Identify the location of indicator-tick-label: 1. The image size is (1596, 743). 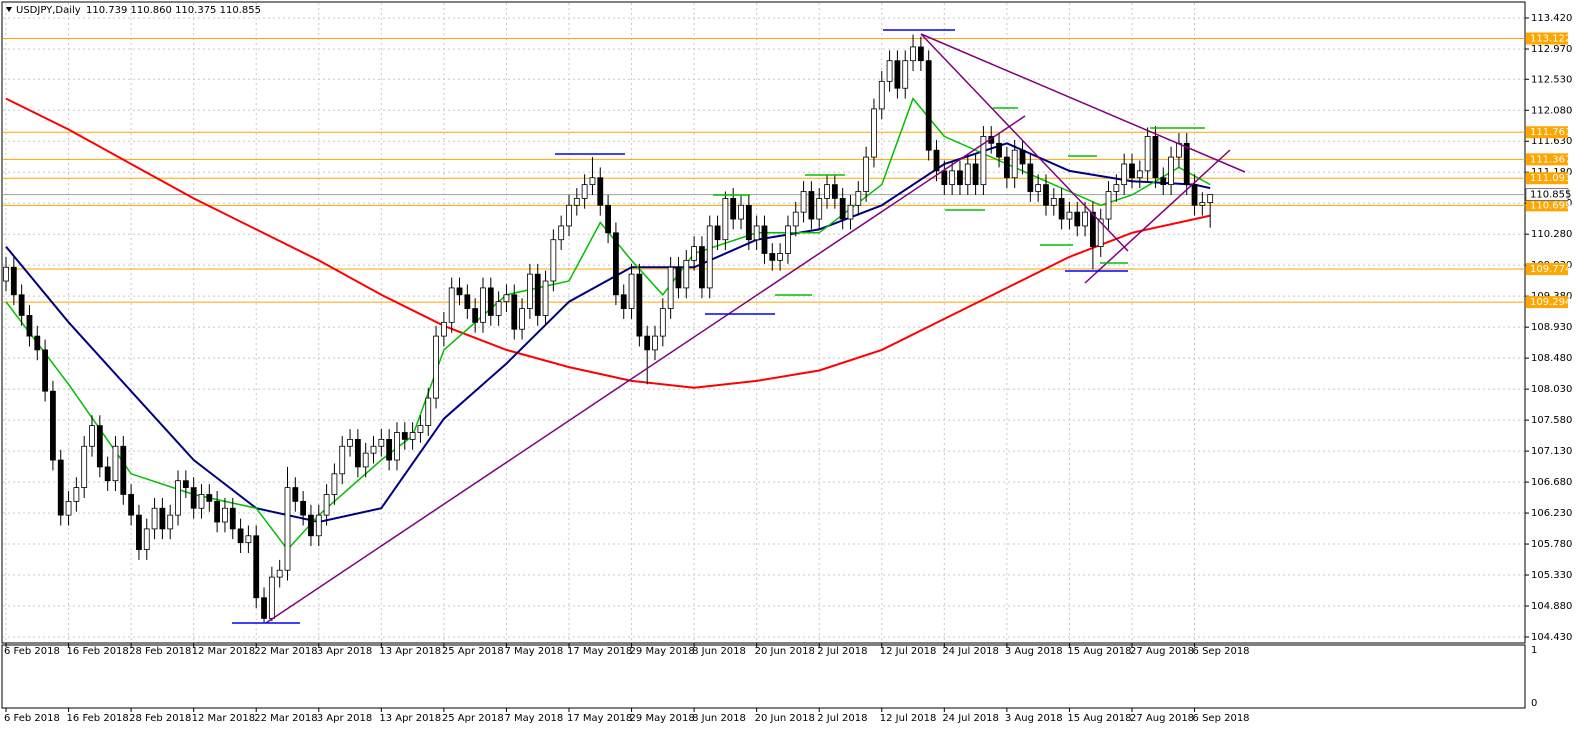
(1534, 650).